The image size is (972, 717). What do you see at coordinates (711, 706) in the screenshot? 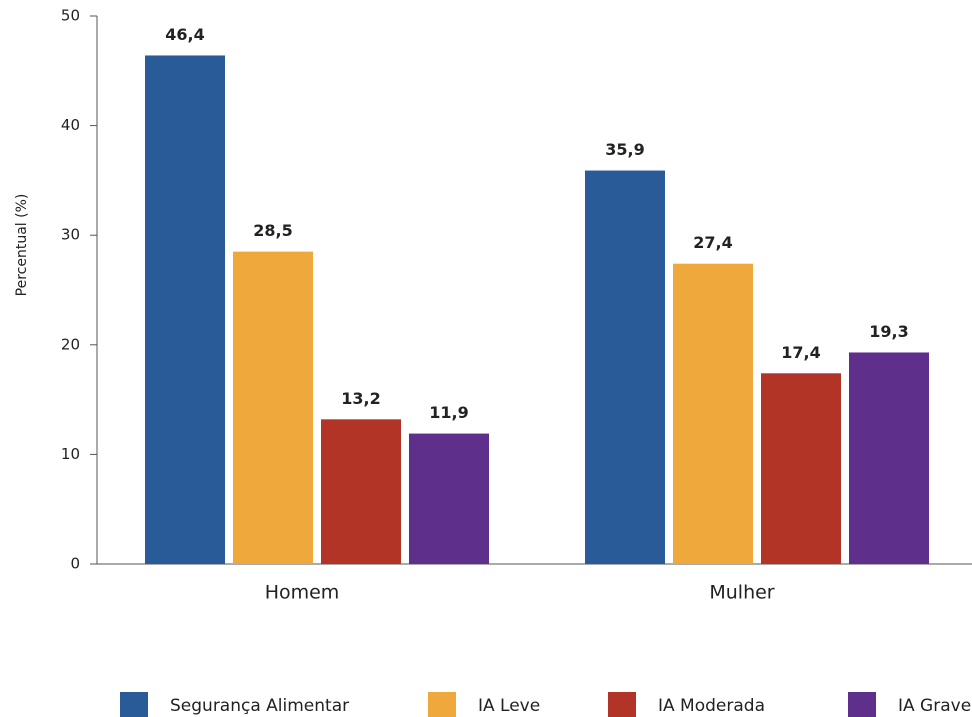
I see `legend-label: IA Moderada` at bounding box center [711, 706].